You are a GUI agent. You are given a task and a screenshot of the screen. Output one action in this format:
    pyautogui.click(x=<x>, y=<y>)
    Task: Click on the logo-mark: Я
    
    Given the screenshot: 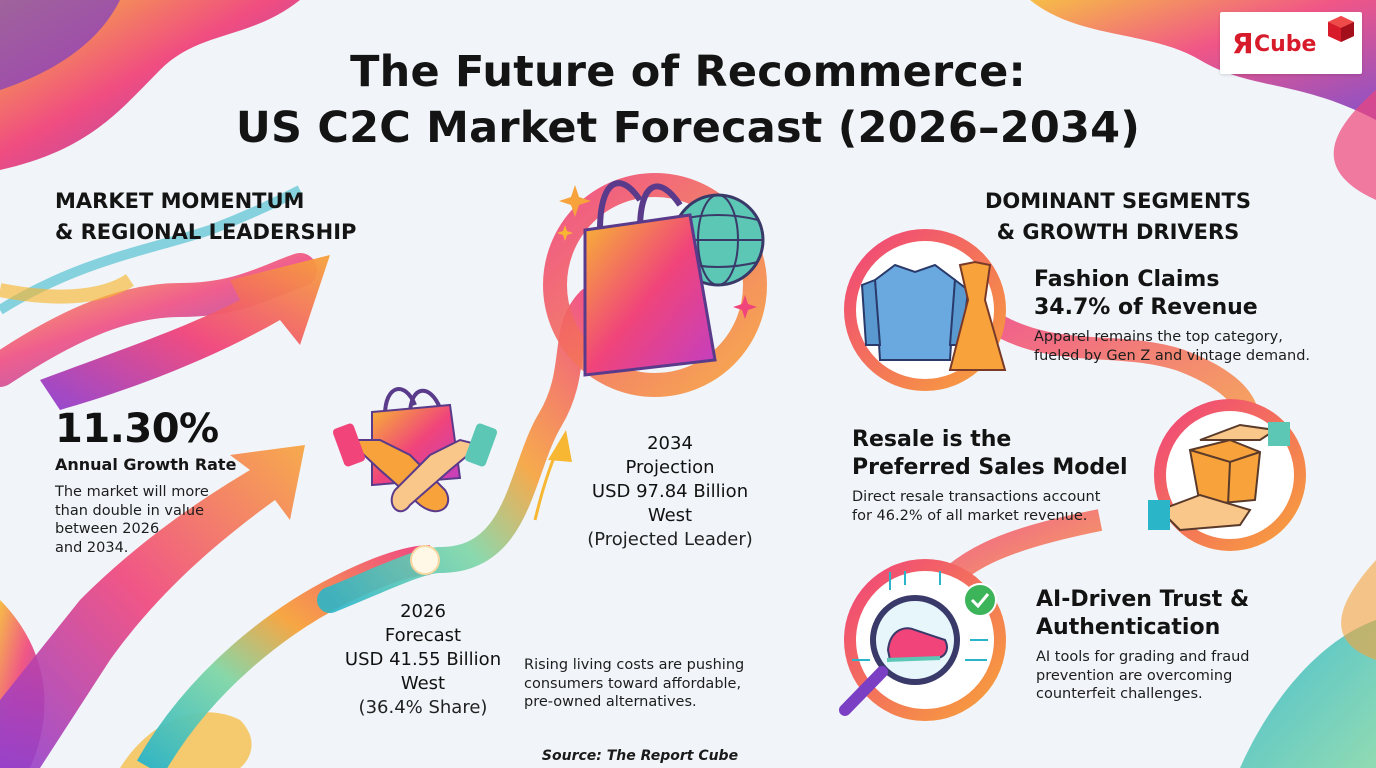 What is the action you would take?
    pyautogui.click(x=1243, y=43)
    